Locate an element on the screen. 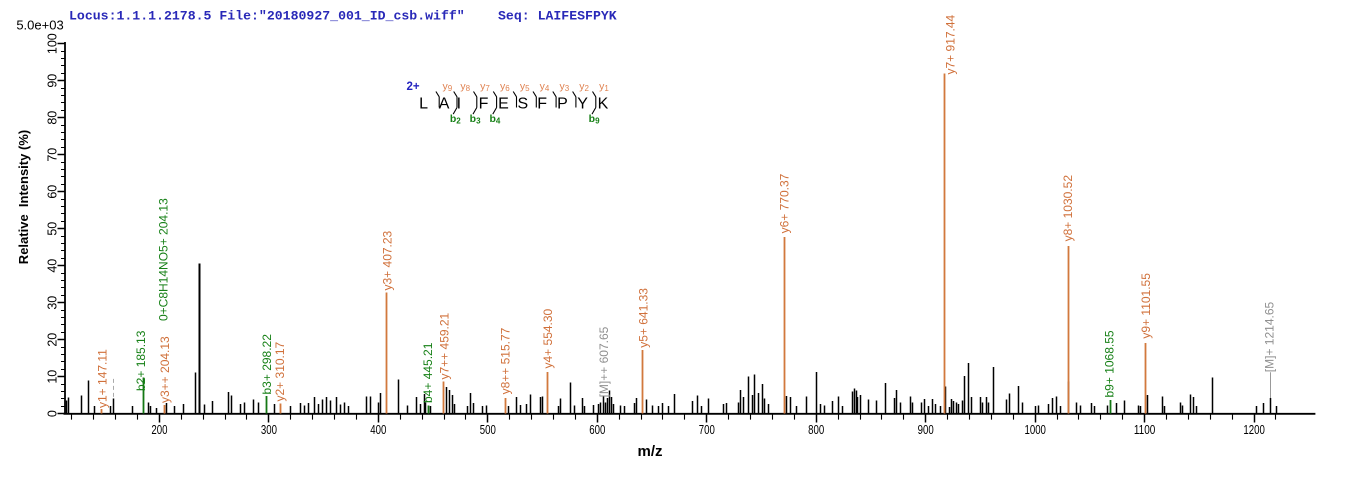 This screenshot has height=478, width=1362. svg-text: 1100 is located at coordinates (1145, 430).